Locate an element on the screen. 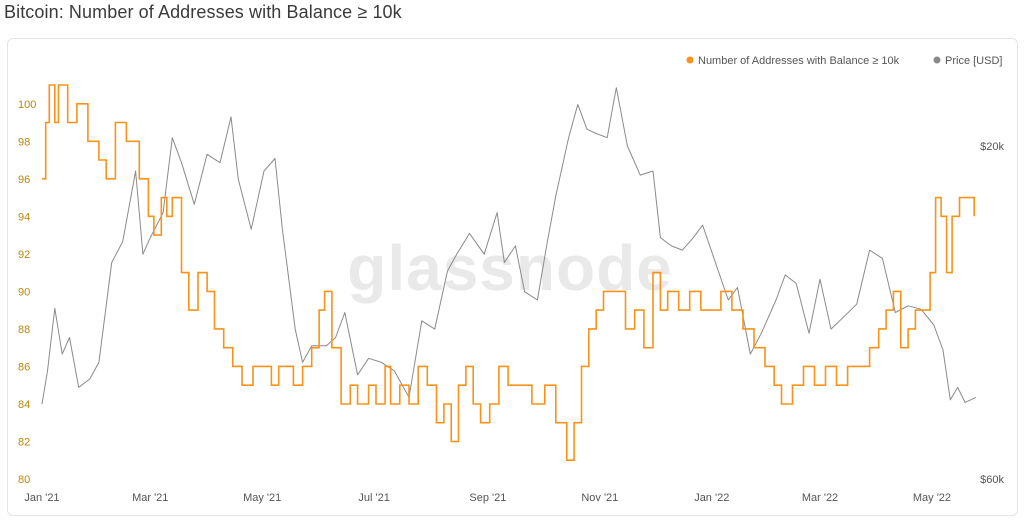 This screenshot has height=521, width=1024. y-axis-left: 80 82 84 86 88 90 92 94 96 98 100 is located at coordinates (27, 292).